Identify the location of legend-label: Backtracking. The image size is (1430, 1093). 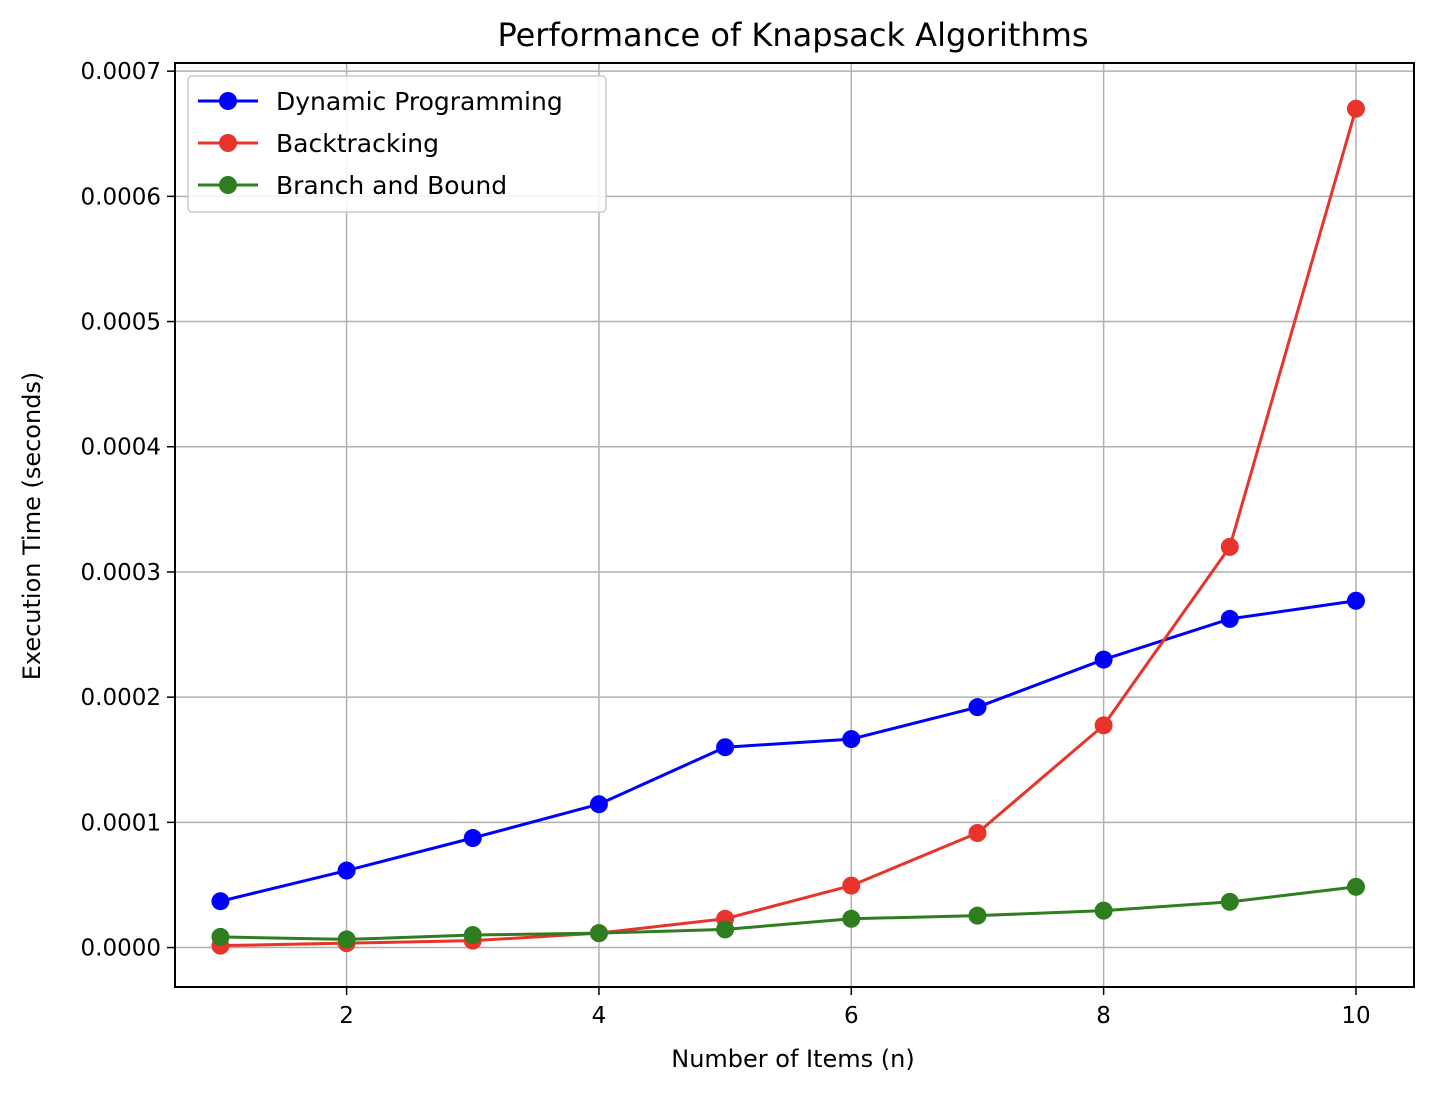
(357, 143).